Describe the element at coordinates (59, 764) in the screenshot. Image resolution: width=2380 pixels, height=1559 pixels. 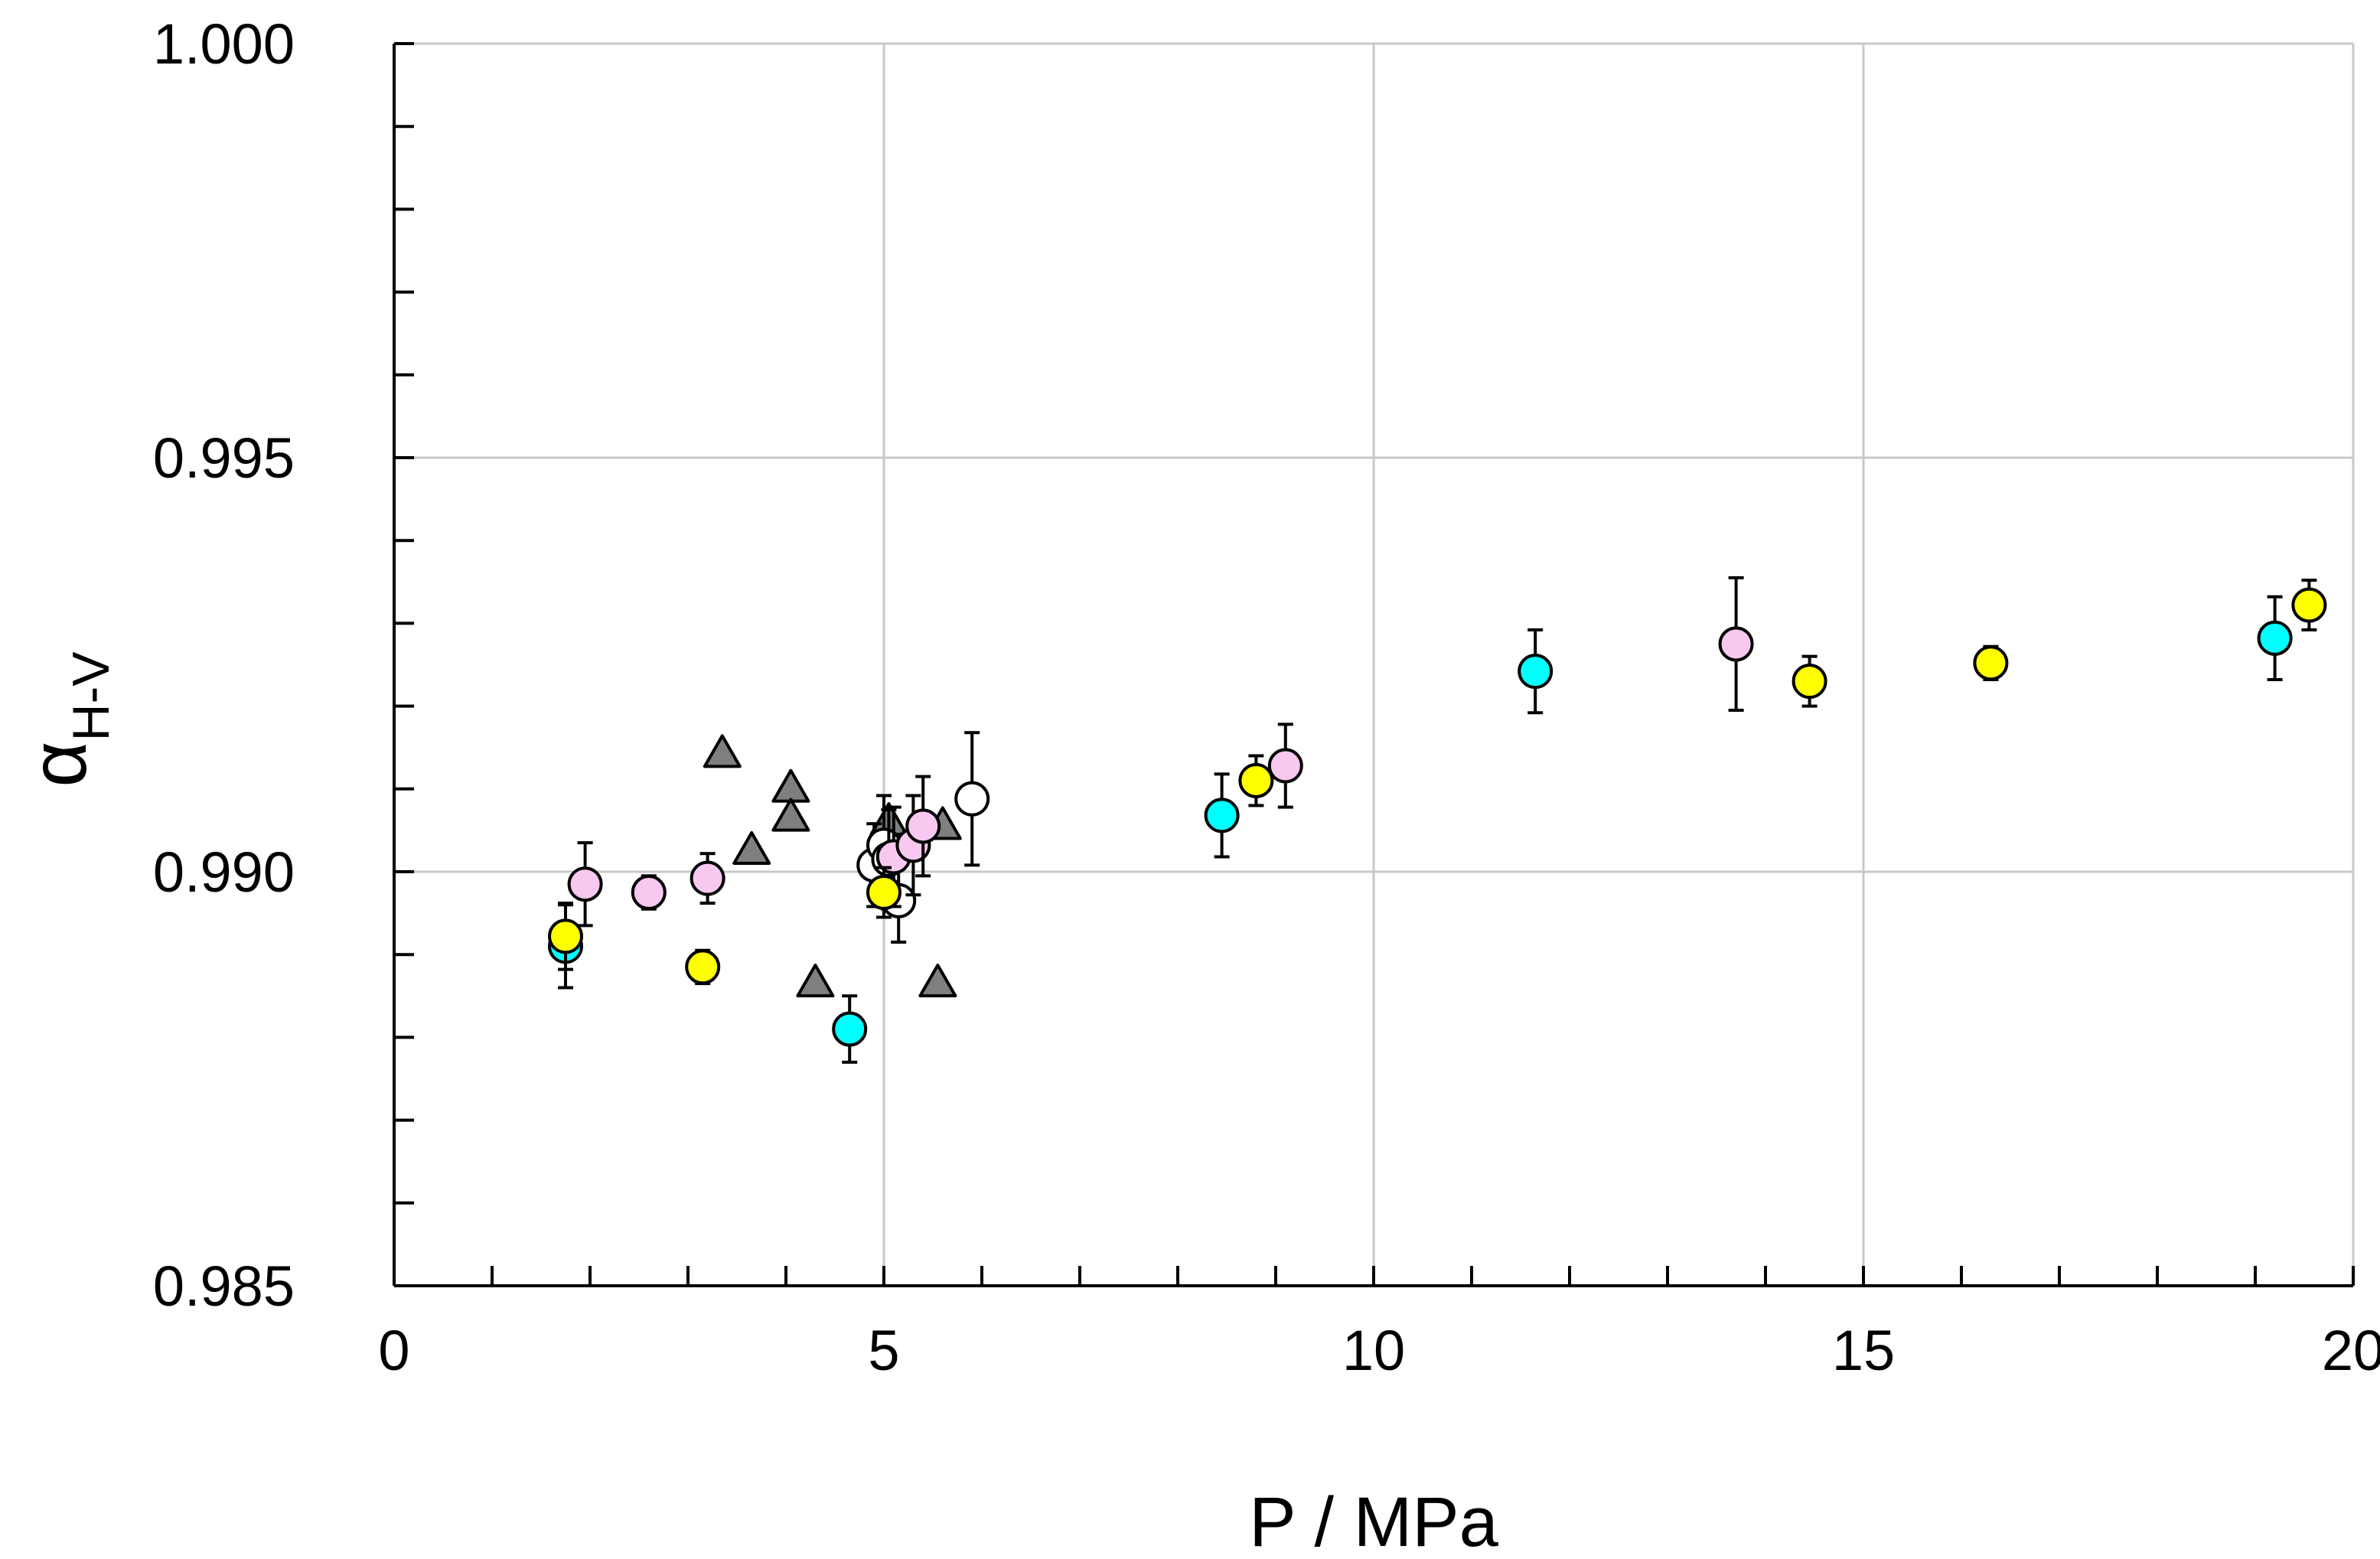
I see `y-axis-title-main: α` at that location.